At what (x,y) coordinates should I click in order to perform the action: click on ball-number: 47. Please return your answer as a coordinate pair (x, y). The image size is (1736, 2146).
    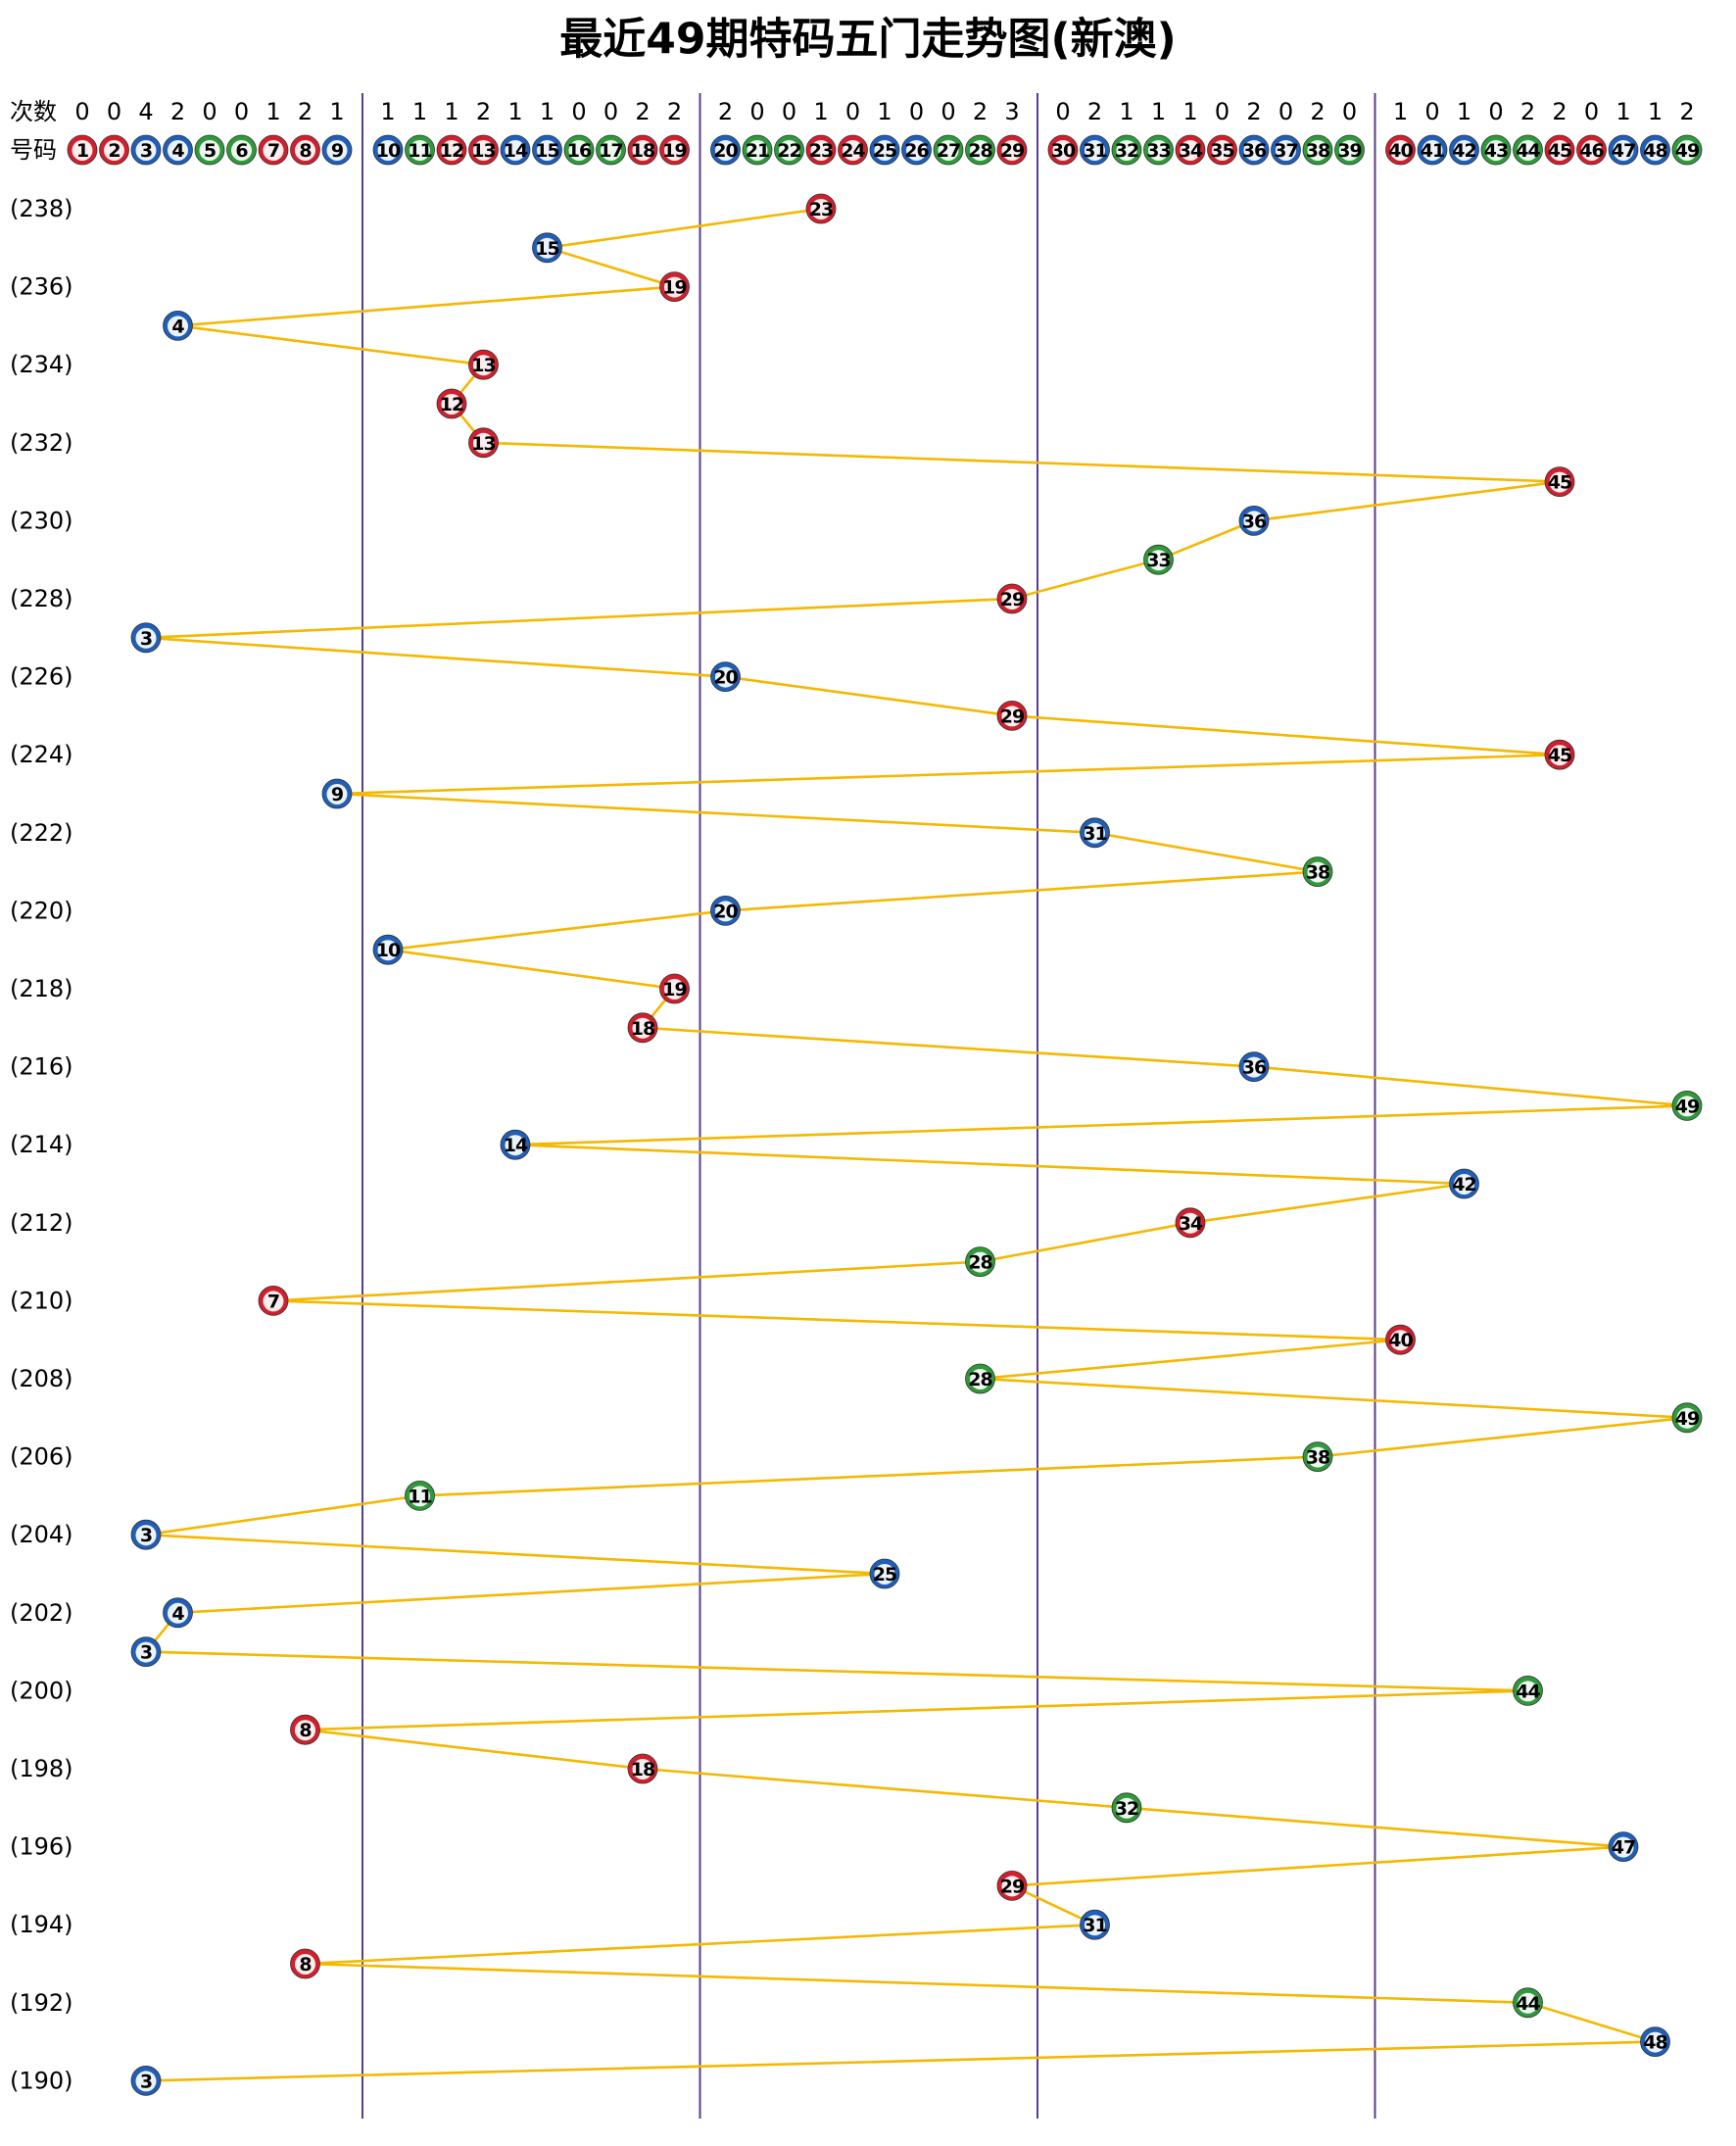
    Looking at the image, I should click on (1624, 1848).